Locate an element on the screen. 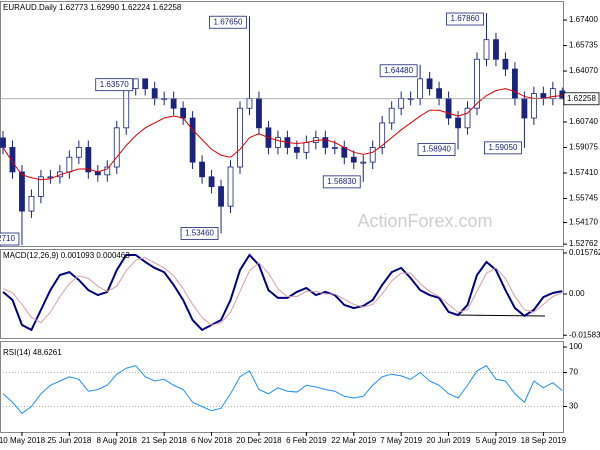 The height and width of the screenshot is (450, 600). watermark: ActionForex.com is located at coordinates (424, 221).